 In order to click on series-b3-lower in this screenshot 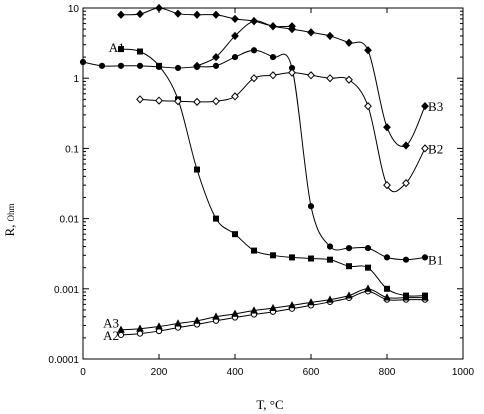, I will do `click(244, 43)`.